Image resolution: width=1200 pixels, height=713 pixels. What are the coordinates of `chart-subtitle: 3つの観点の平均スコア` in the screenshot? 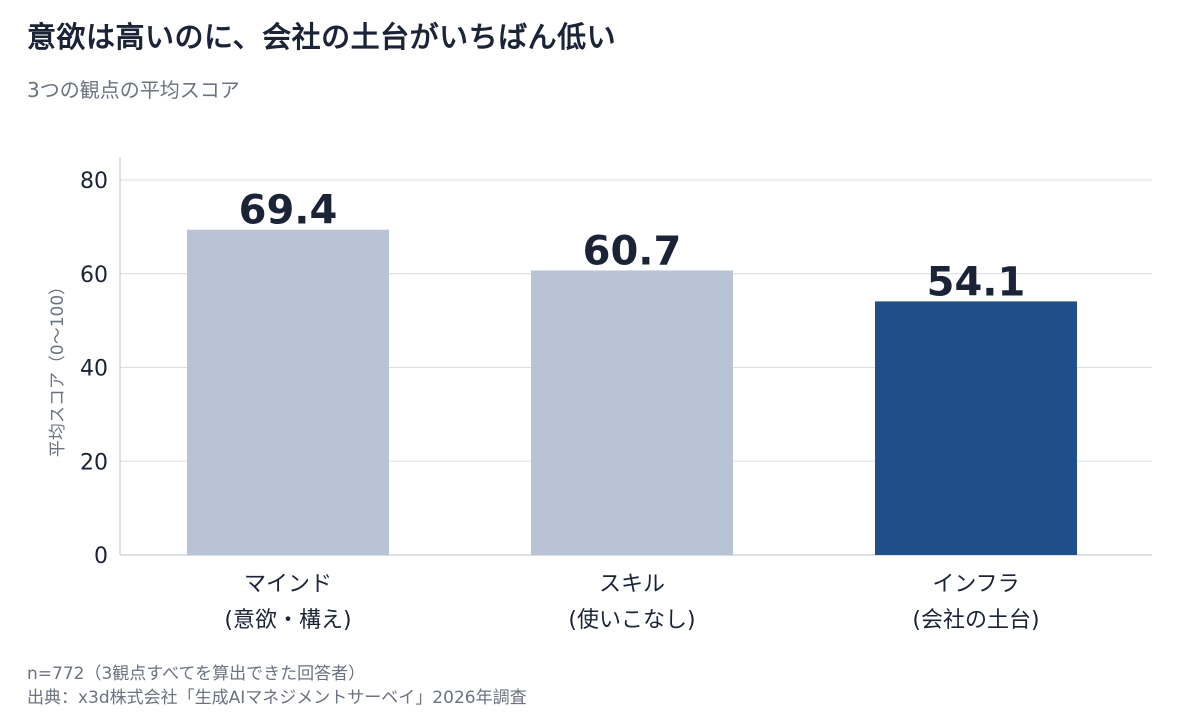 It's located at (133, 90).